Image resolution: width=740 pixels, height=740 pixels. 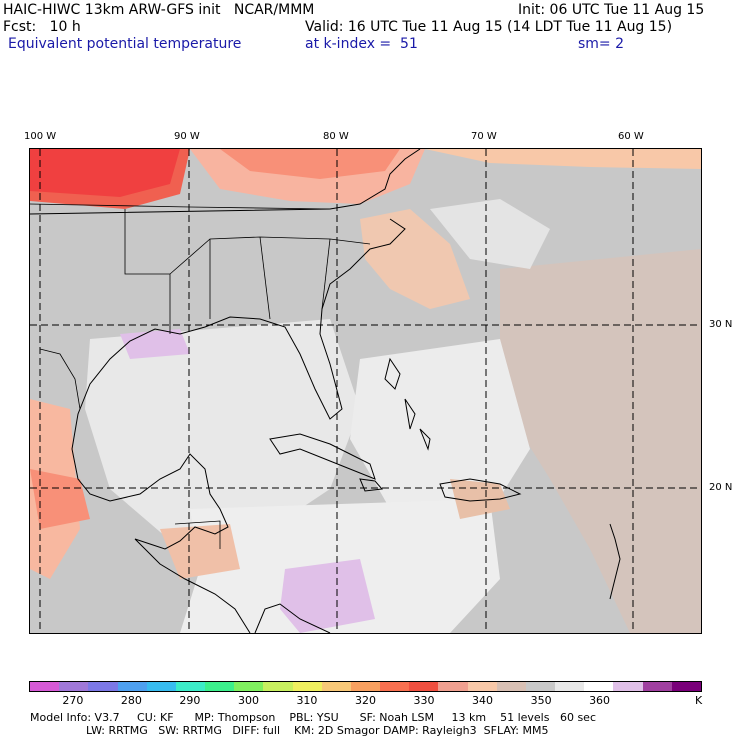 What do you see at coordinates (73, 700) in the screenshot?
I see `colorbar-tick: 270` at bounding box center [73, 700].